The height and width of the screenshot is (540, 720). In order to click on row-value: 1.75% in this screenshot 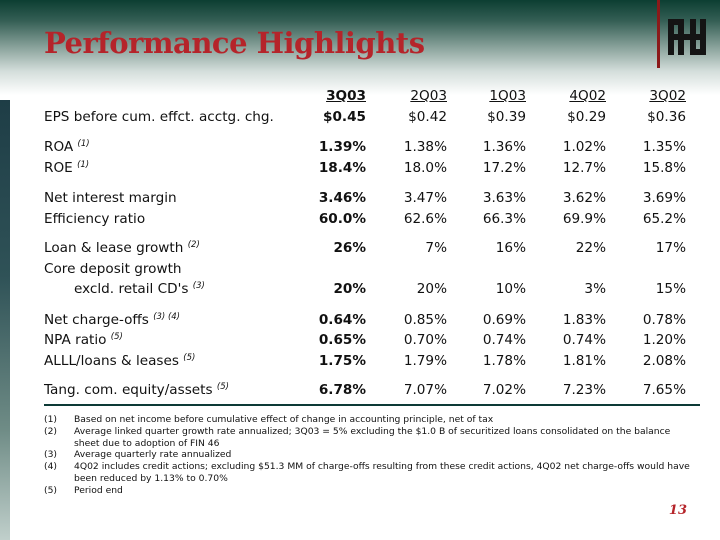, I will do `click(342, 360)`.